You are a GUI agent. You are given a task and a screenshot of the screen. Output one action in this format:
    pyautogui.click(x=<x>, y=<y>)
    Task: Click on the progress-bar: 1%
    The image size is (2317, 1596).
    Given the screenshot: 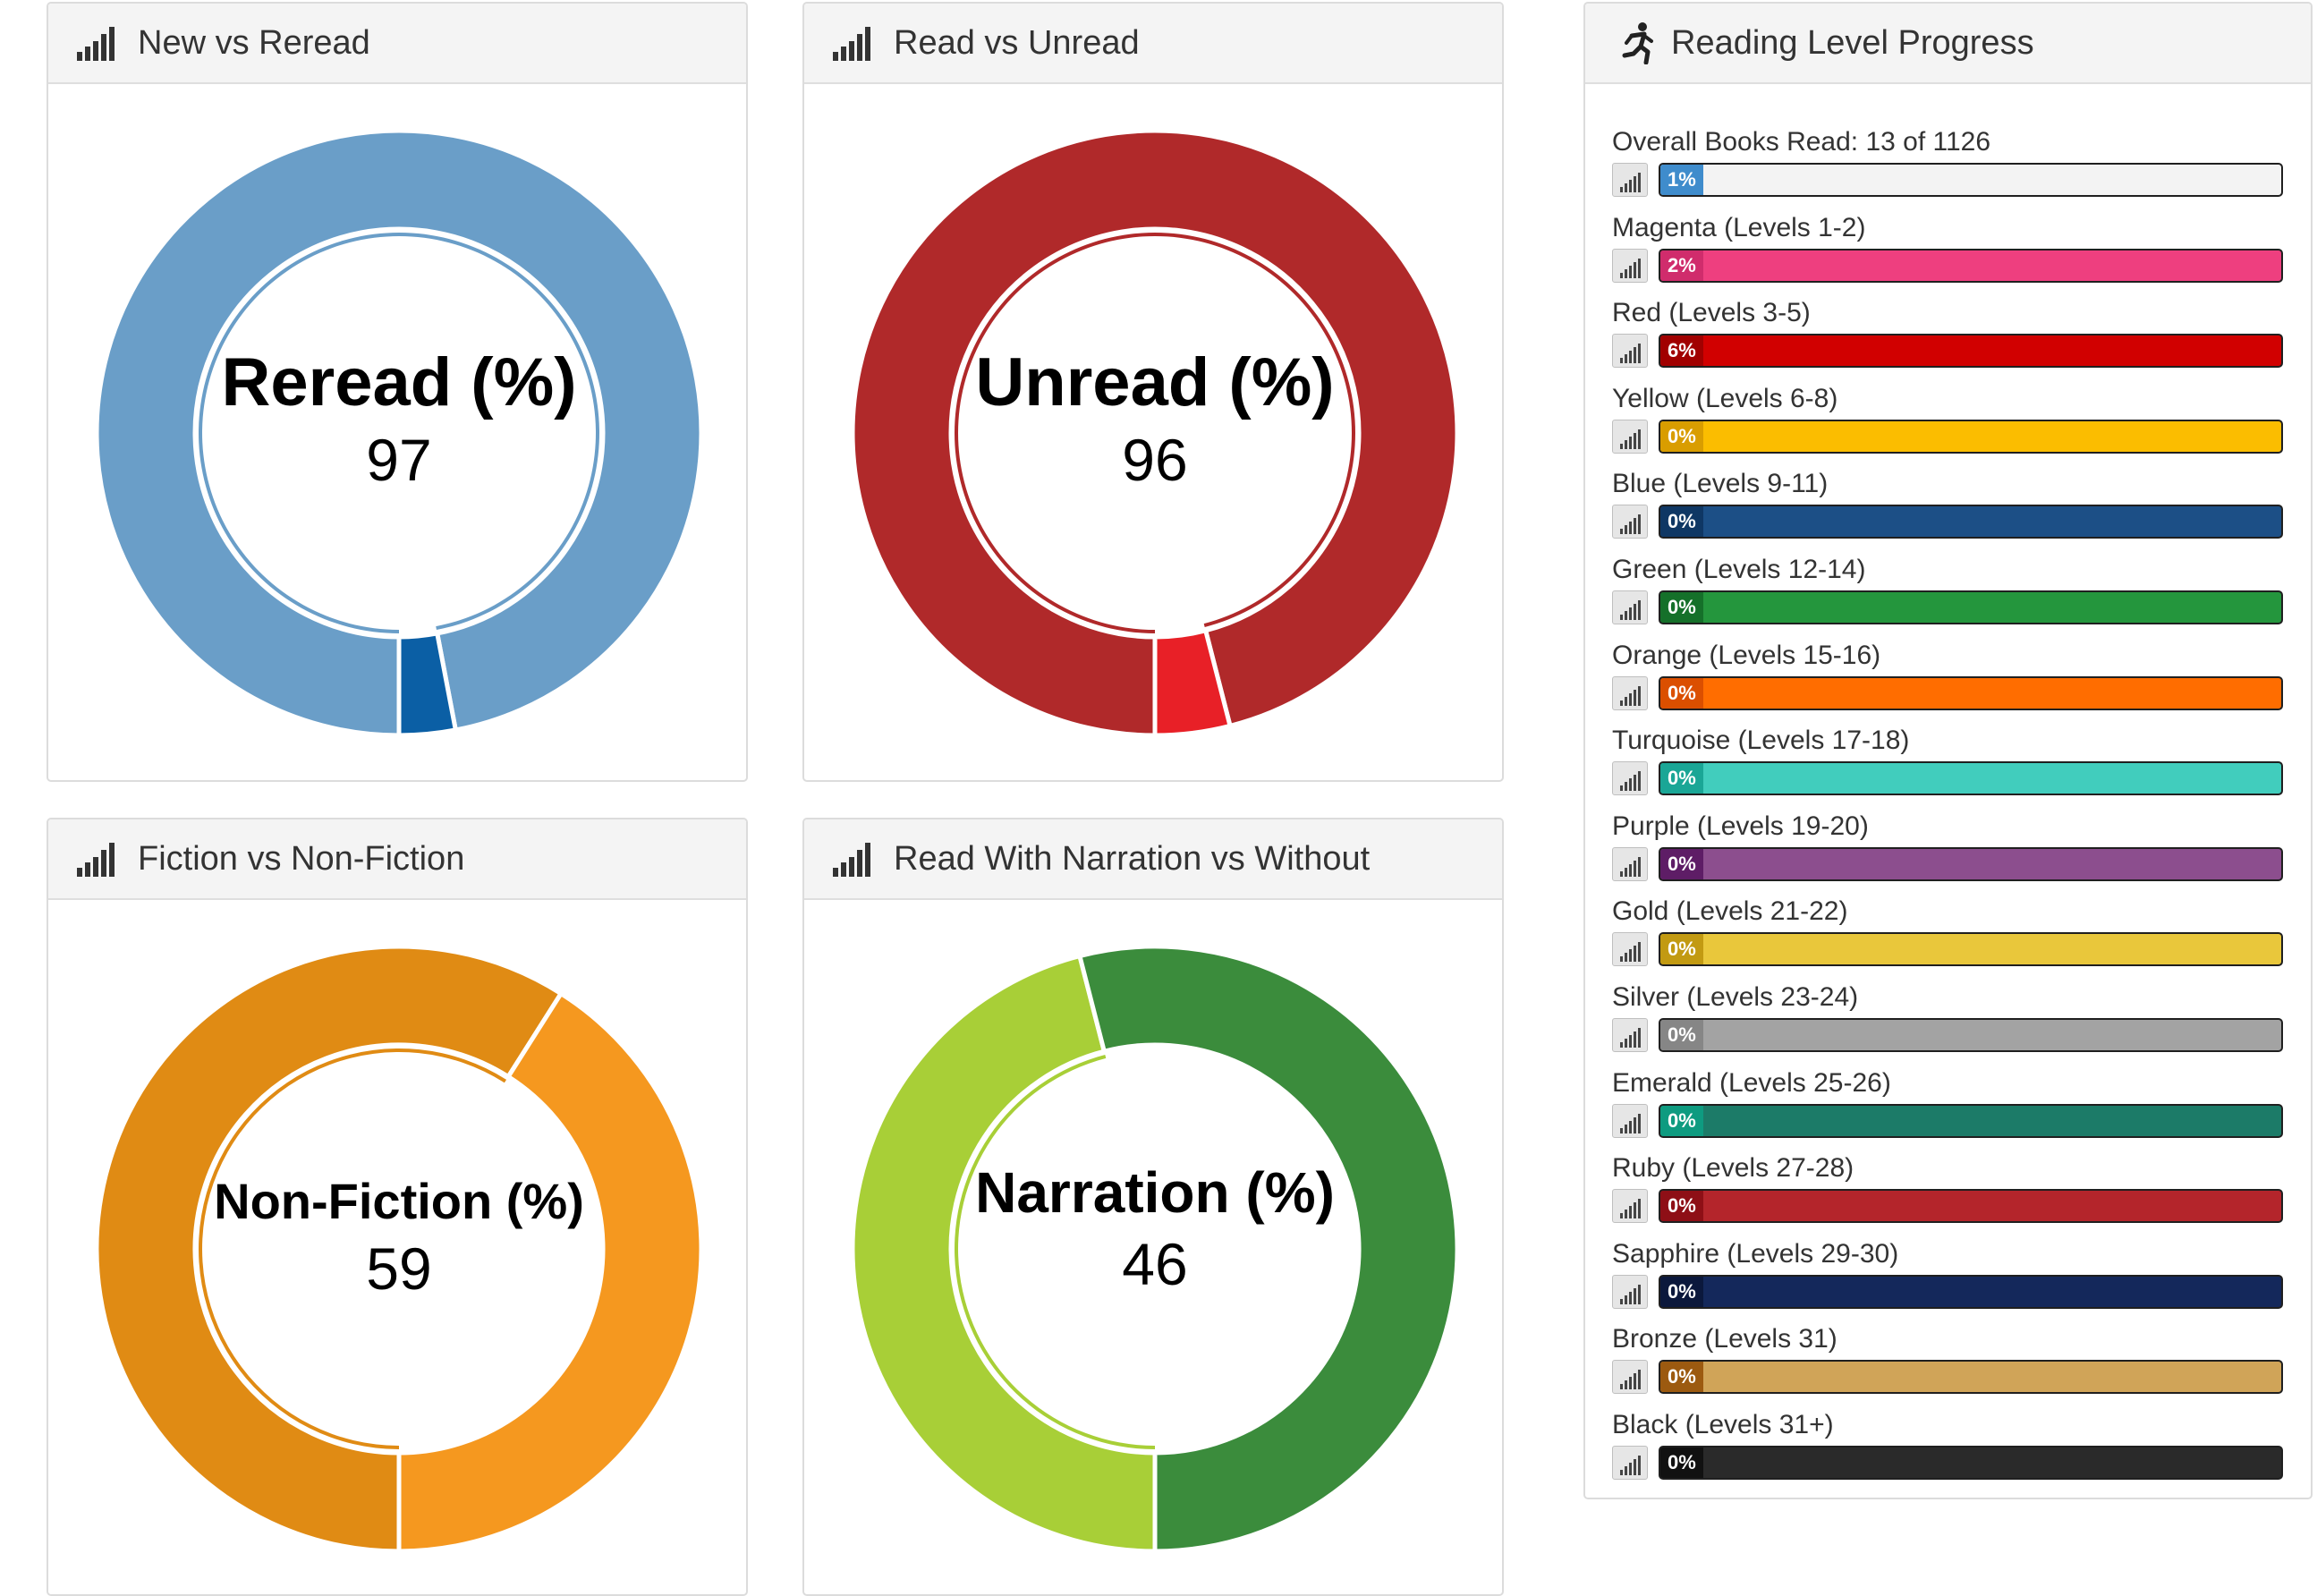 What is the action you would take?
    pyautogui.click(x=1971, y=180)
    